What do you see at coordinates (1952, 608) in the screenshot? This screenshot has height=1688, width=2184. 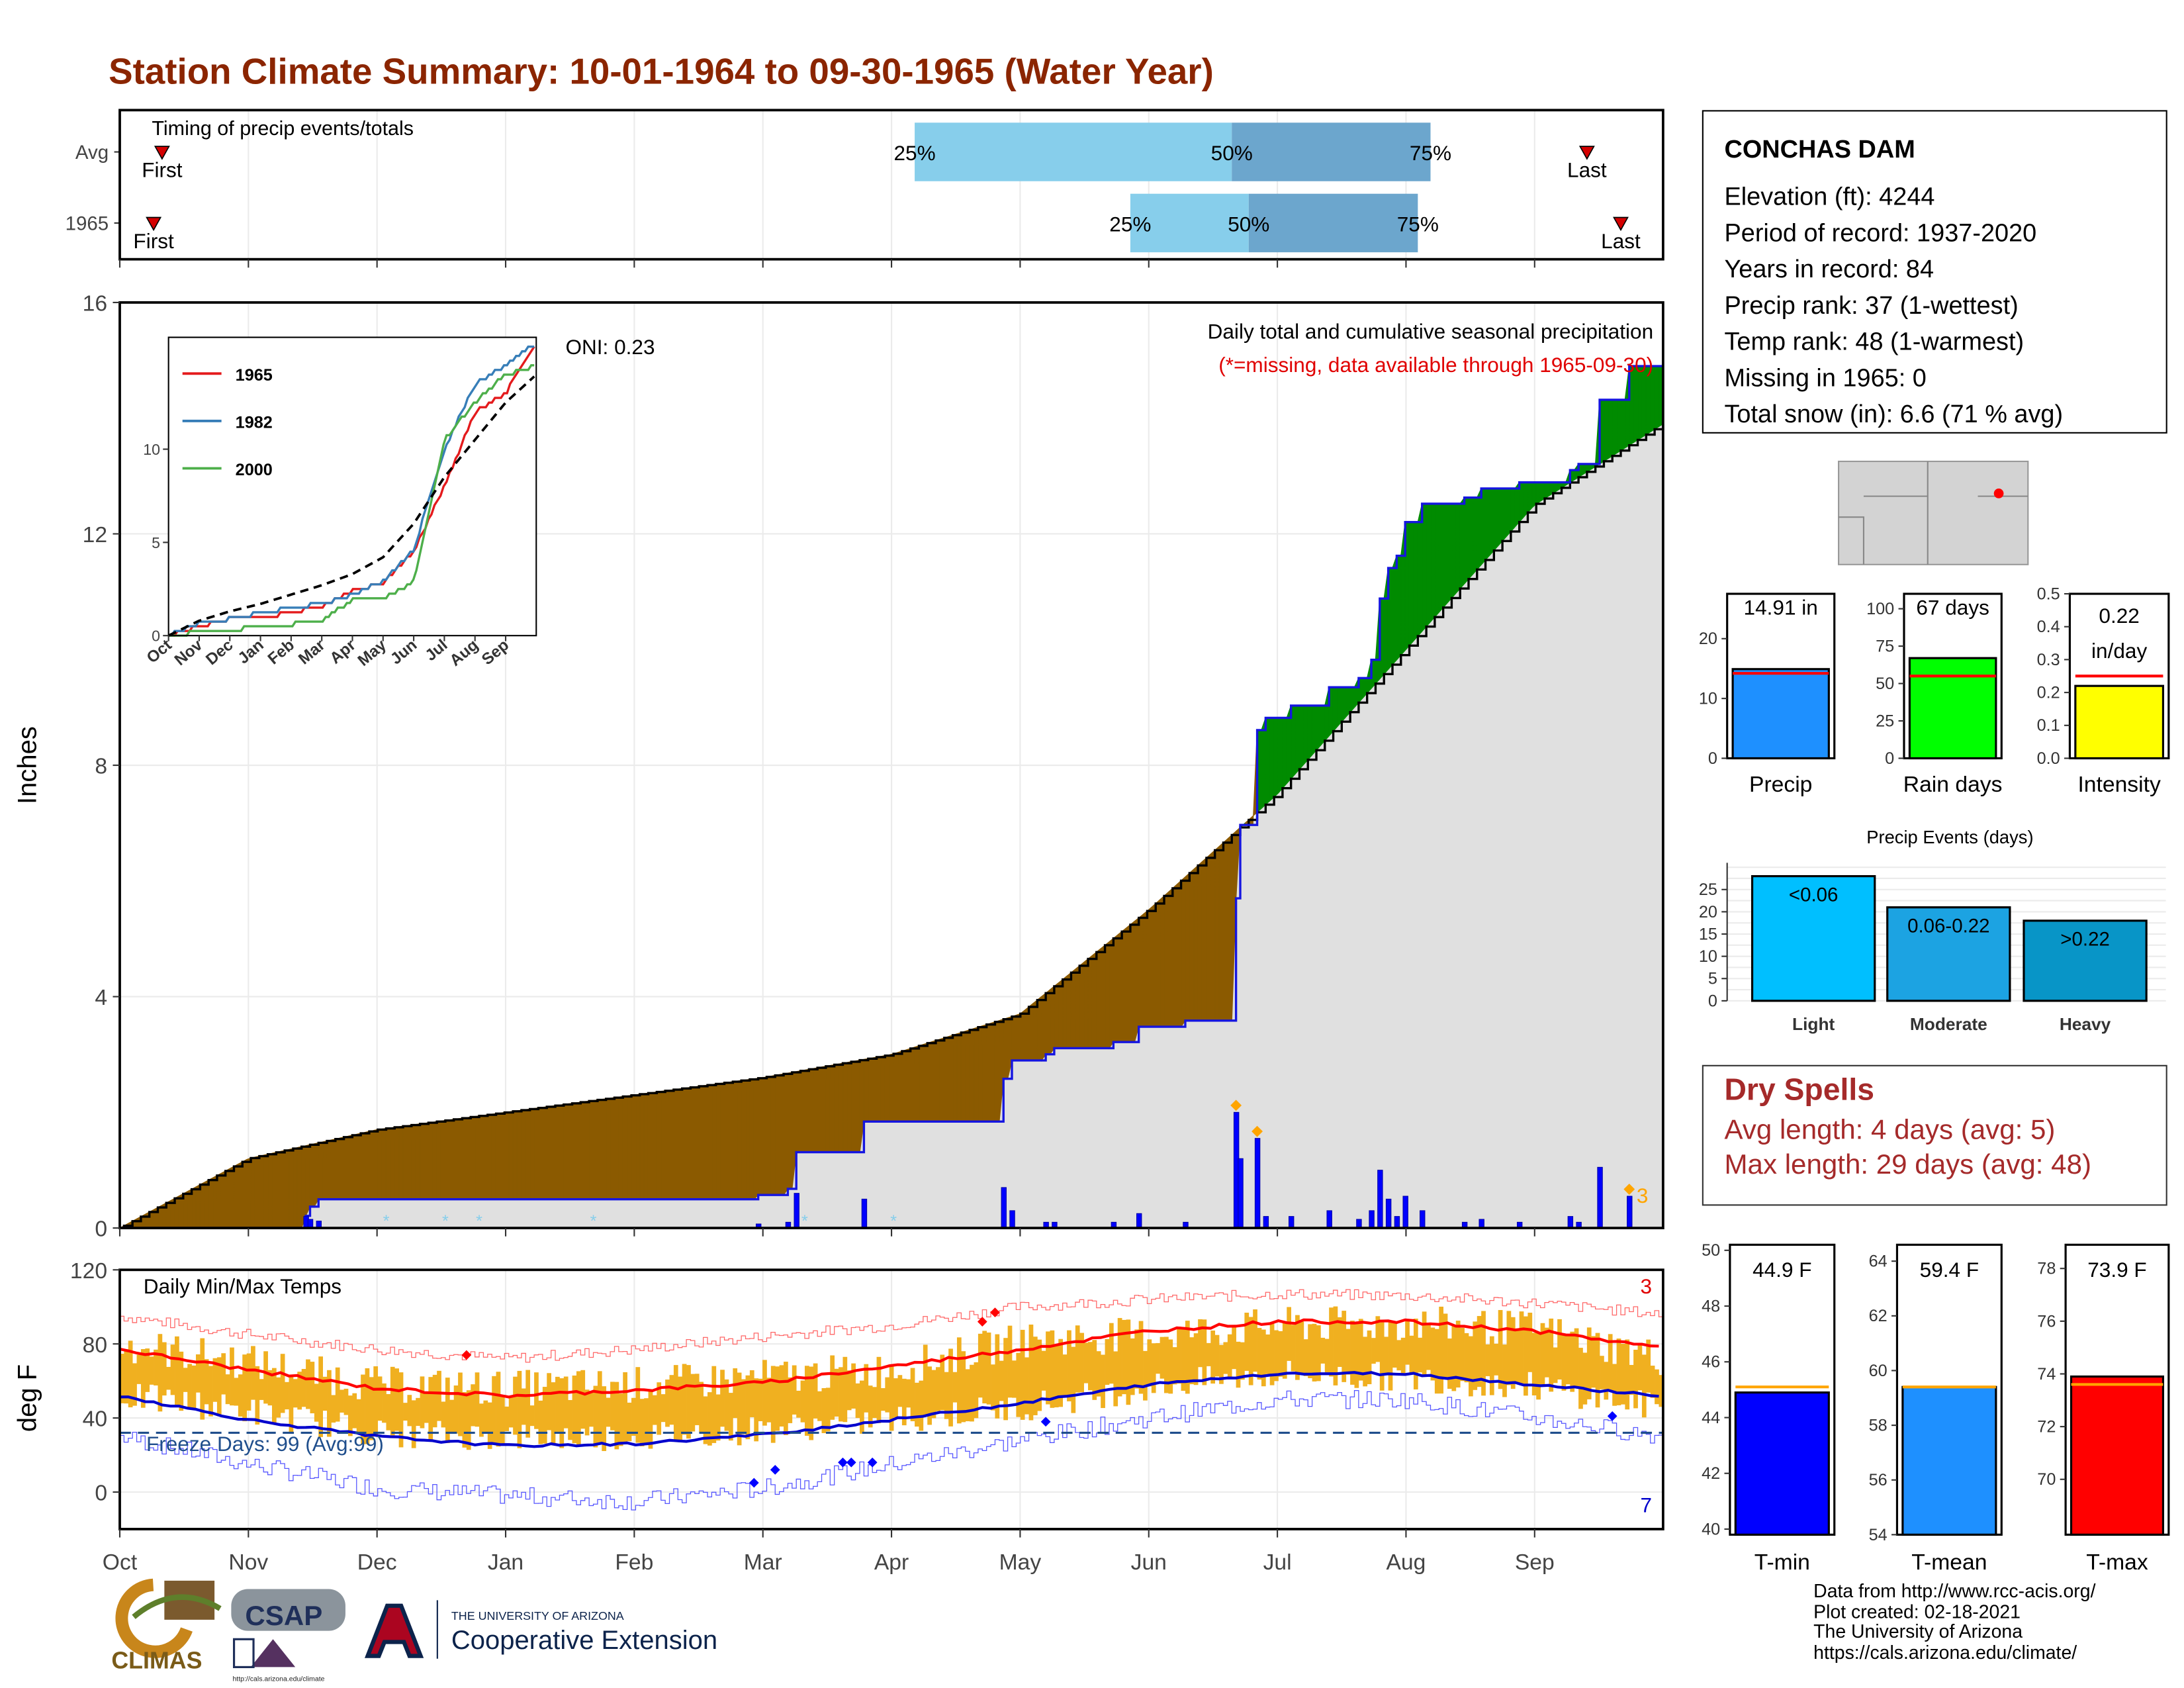 I see `summary-value: 67 days` at bounding box center [1952, 608].